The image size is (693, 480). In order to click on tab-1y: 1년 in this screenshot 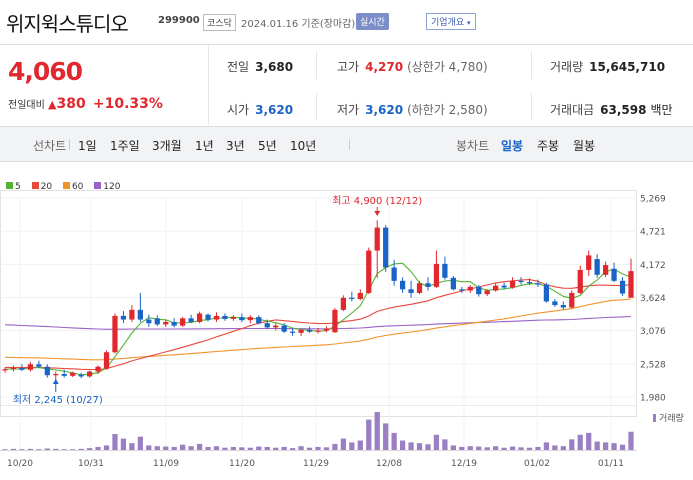, I will do `click(204, 146)`.